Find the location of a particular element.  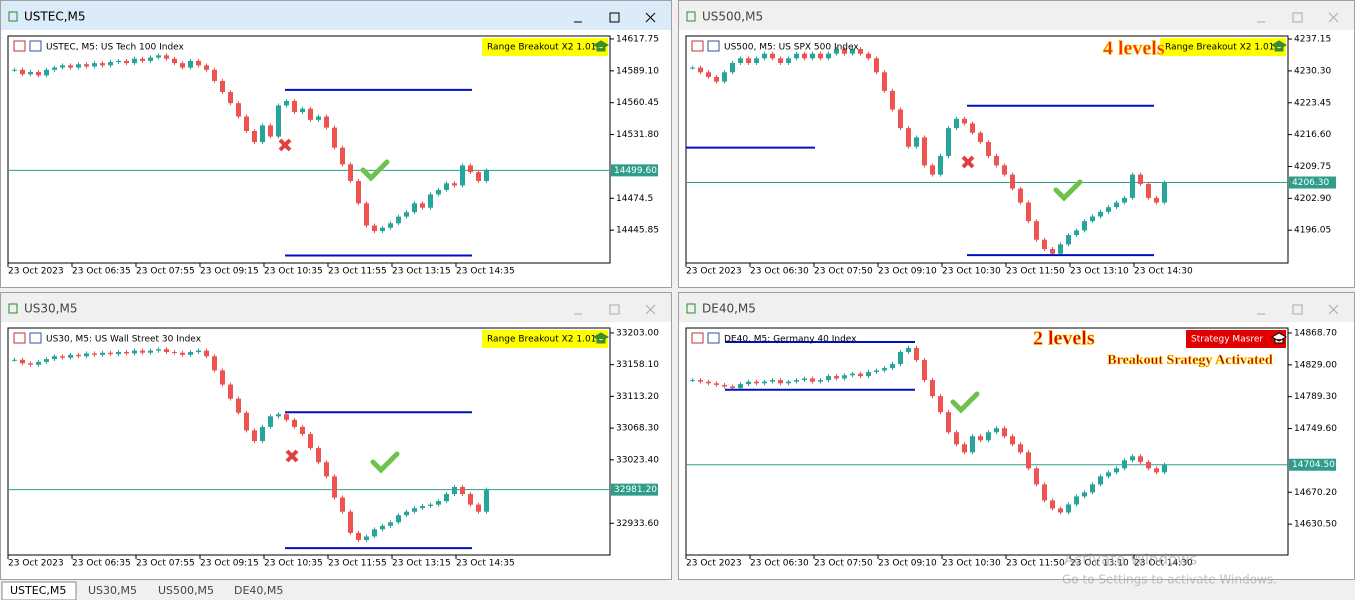

expert-badge-label: Strategy Masrer is located at coordinates (1227, 340).